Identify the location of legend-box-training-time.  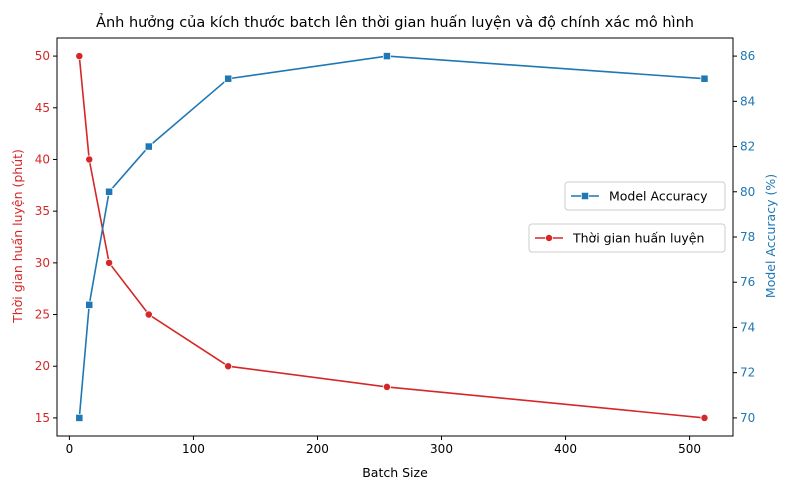
(627, 238).